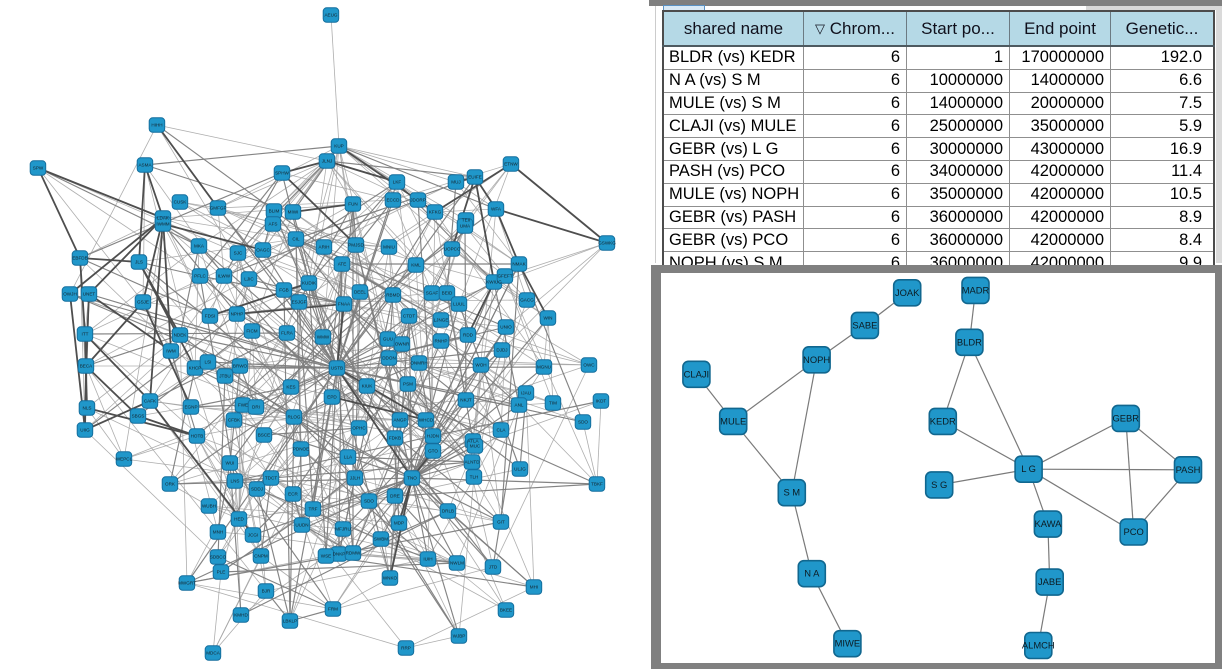  Describe the element at coordinates (87, 408) in the screenshot. I see `svg-text: NLS` at that location.